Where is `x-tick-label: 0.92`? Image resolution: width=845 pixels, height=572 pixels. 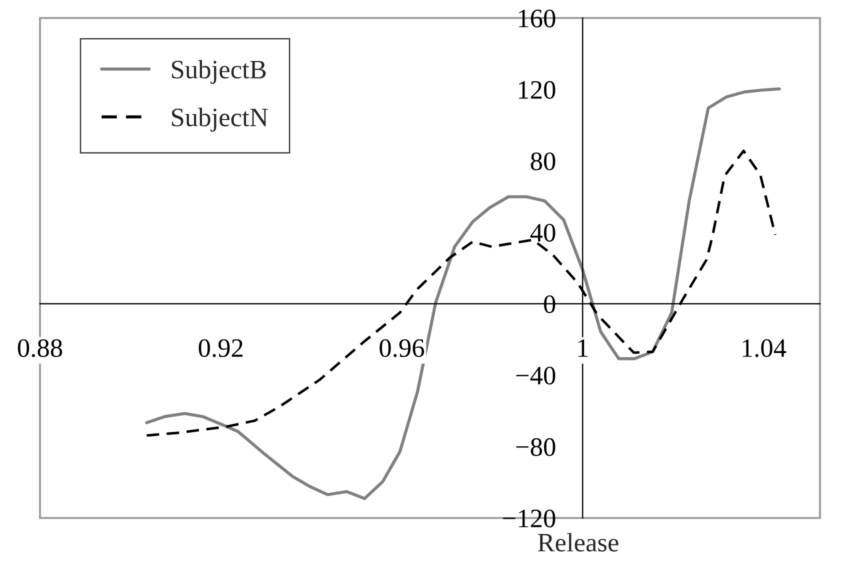
x-tick-label: 0.92 is located at coordinates (220, 348).